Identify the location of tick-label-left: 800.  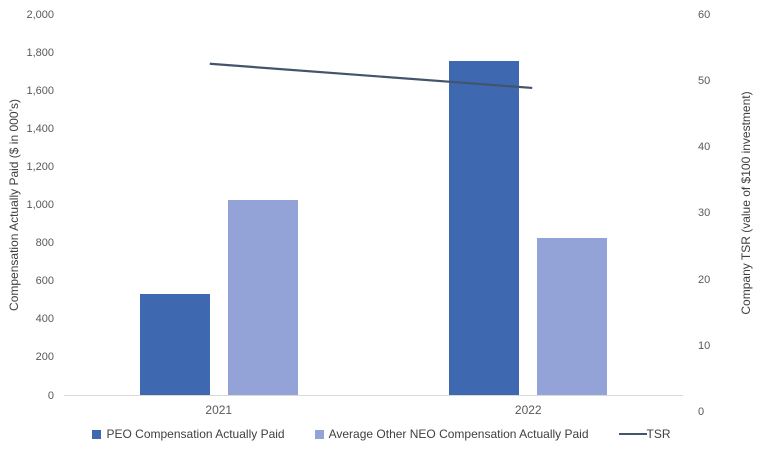
(44, 243).